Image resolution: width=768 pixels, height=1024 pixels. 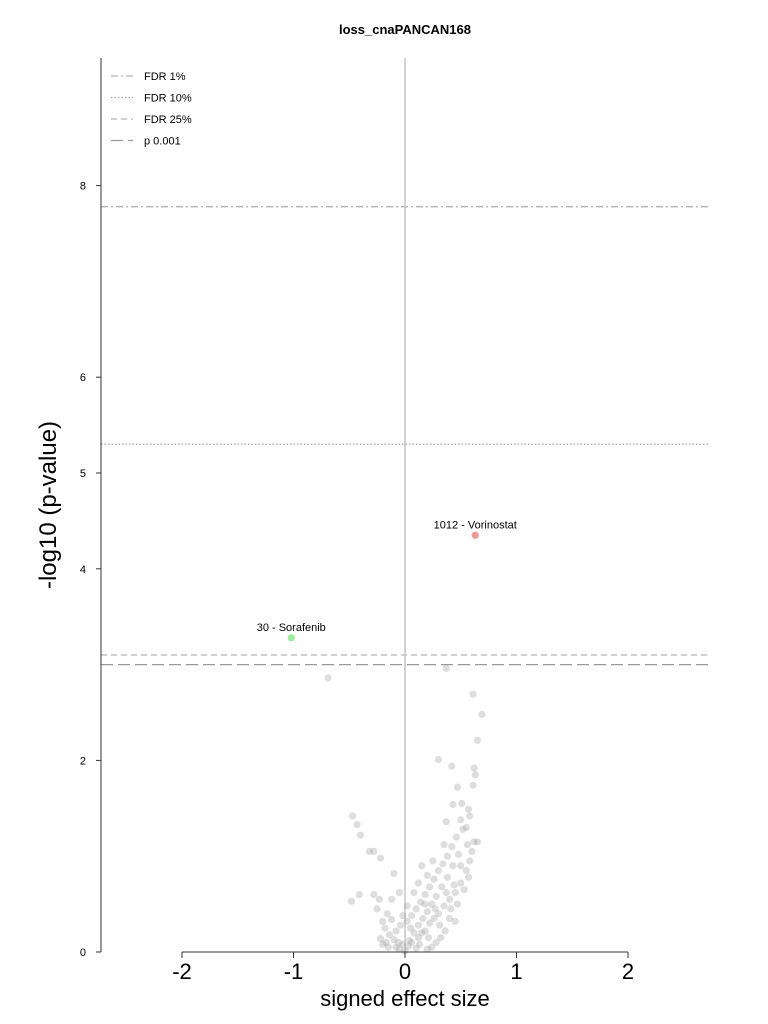 I want to click on y-tick-label: 0, so click(x=83, y=953).